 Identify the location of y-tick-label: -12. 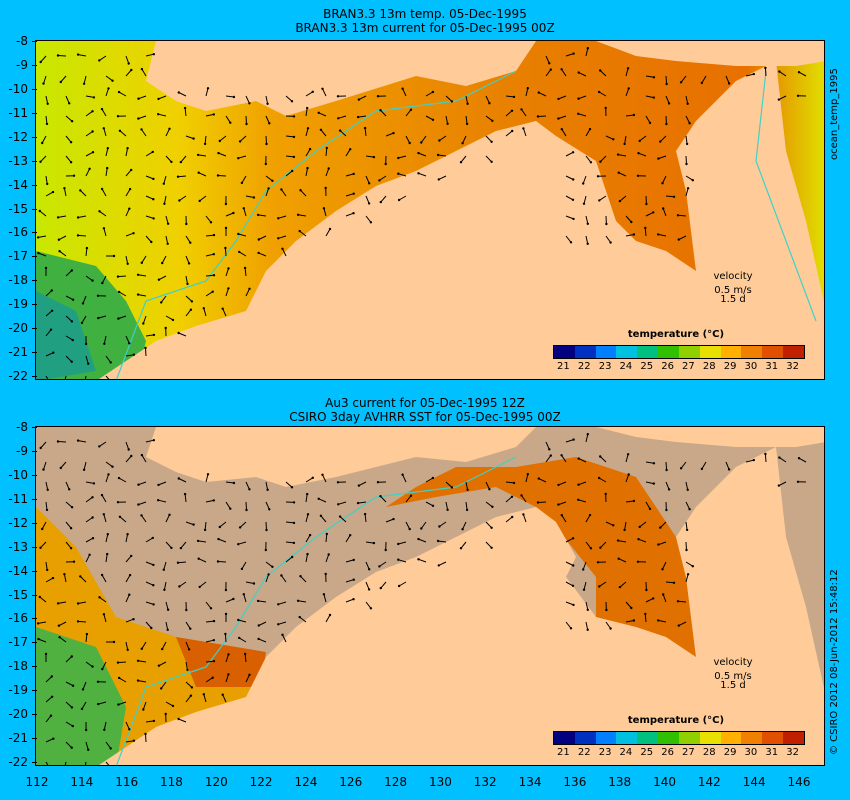
(19, 523).